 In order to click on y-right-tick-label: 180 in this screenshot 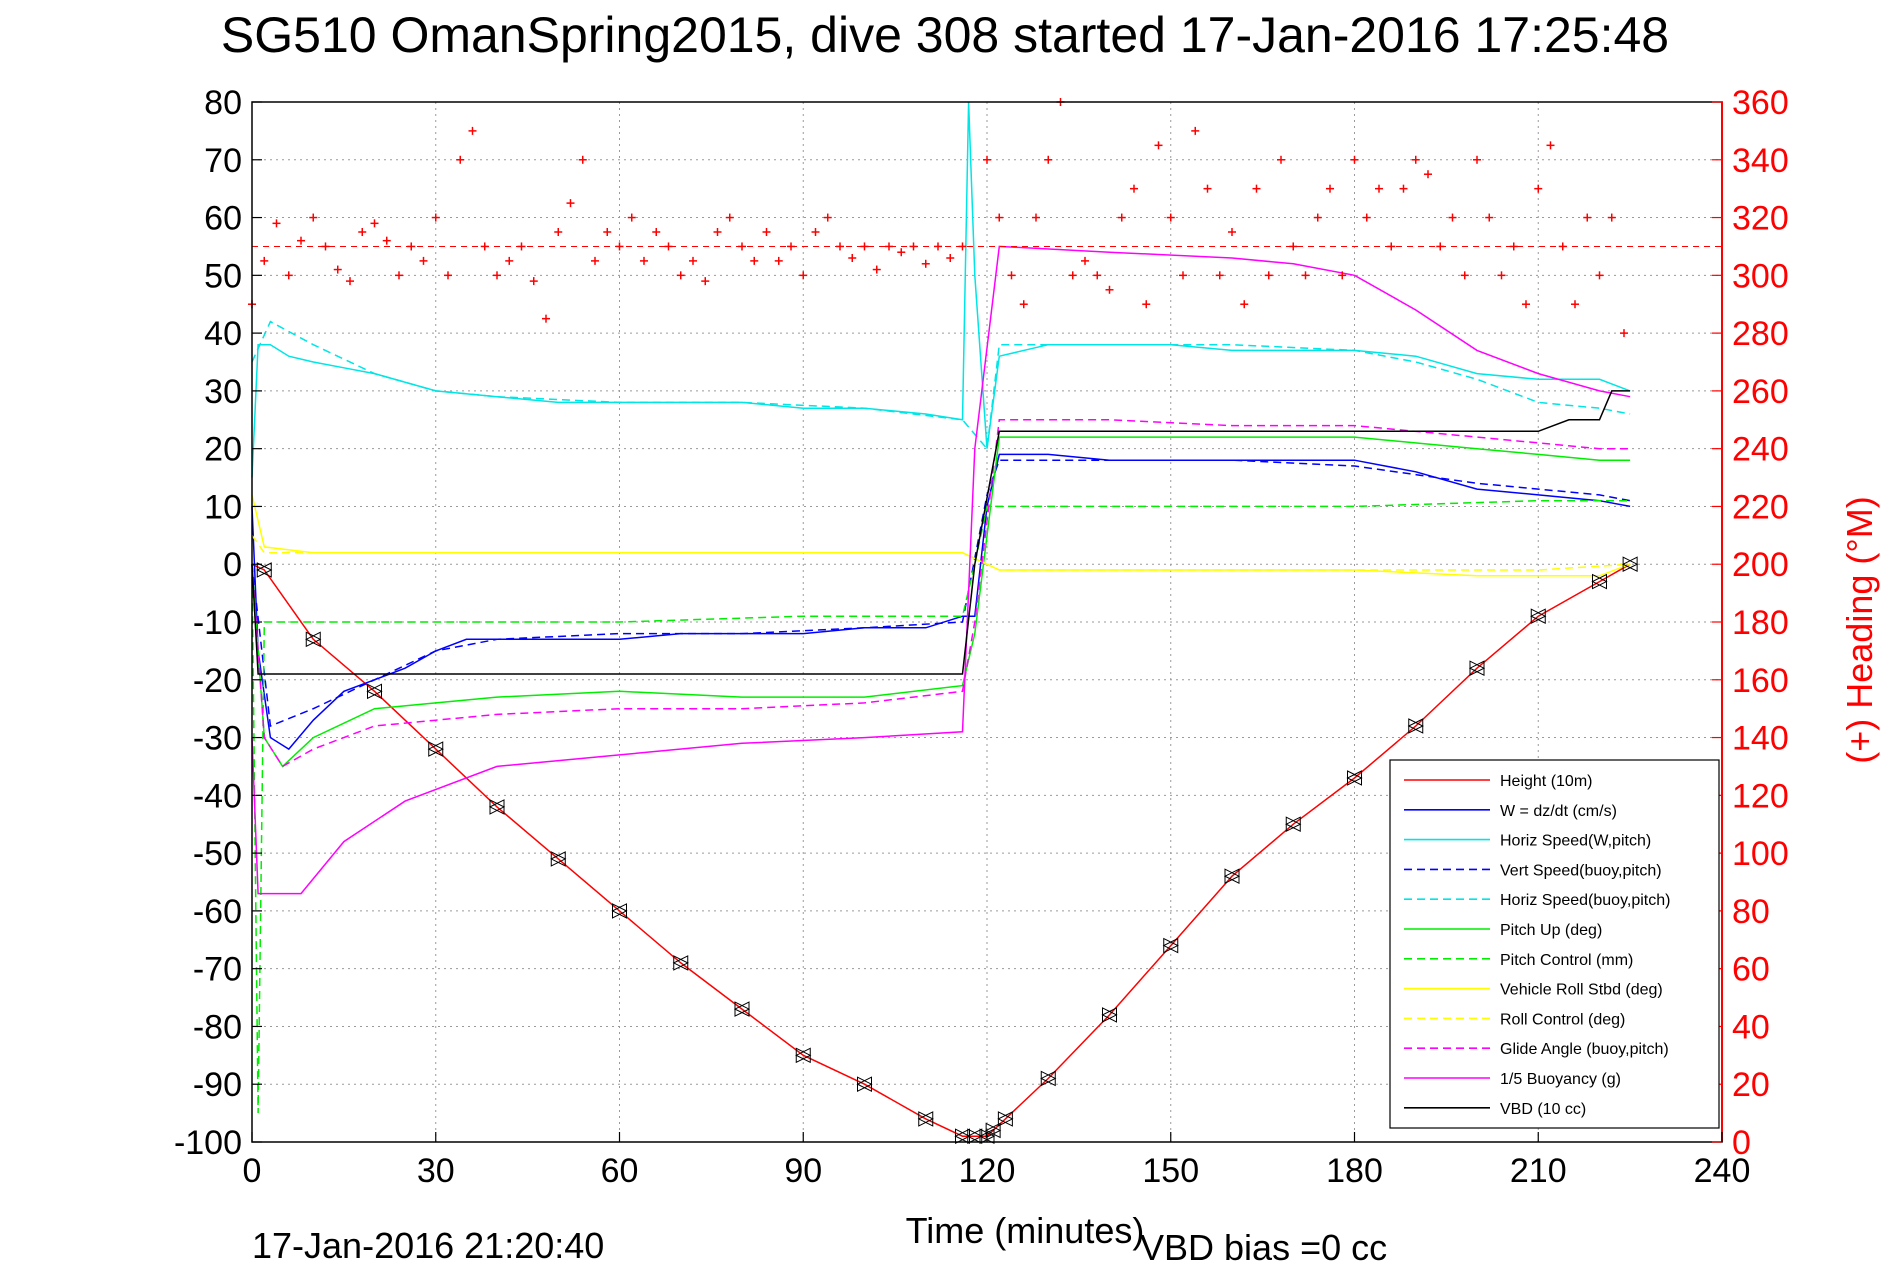, I will do `click(1760, 623)`.